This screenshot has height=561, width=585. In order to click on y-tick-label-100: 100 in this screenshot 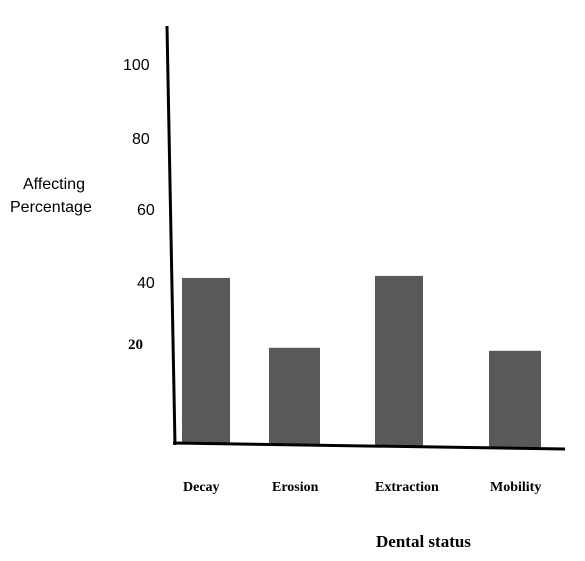, I will do `click(136, 65)`.